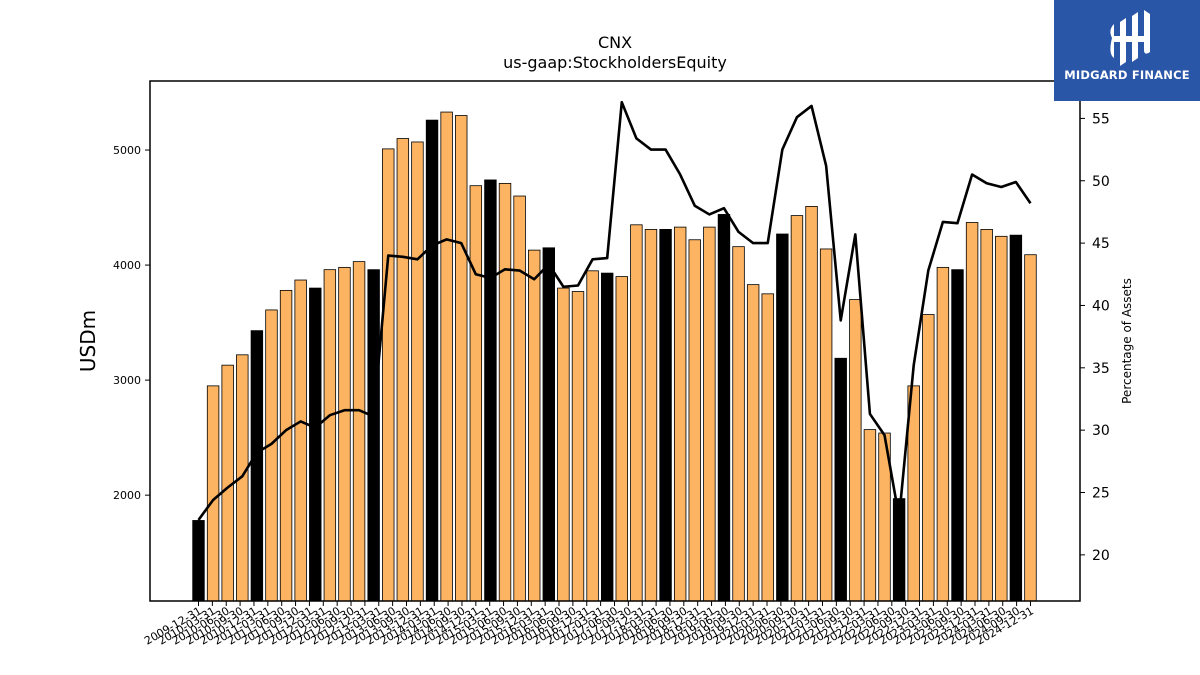 The image size is (1200, 675). Describe the element at coordinates (127, 265) in the screenshot. I see `left-tick-label: 4000` at that location.